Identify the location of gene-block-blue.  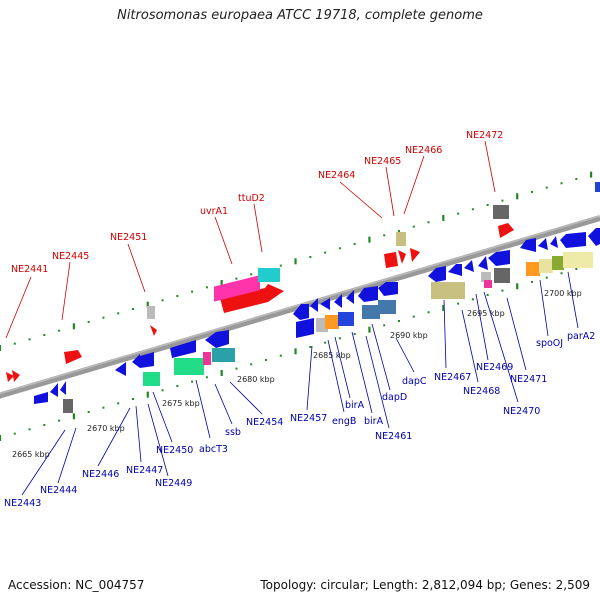
(346, 319).